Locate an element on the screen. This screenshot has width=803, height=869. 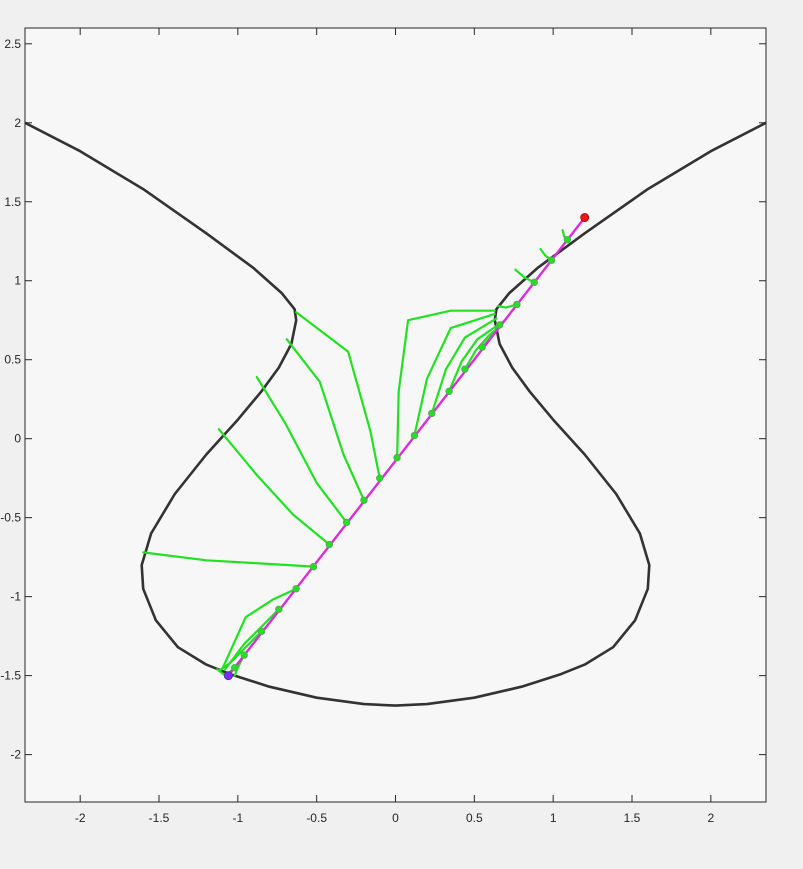
y-tick-label: 1.5 is located at coordinates (12, 202).